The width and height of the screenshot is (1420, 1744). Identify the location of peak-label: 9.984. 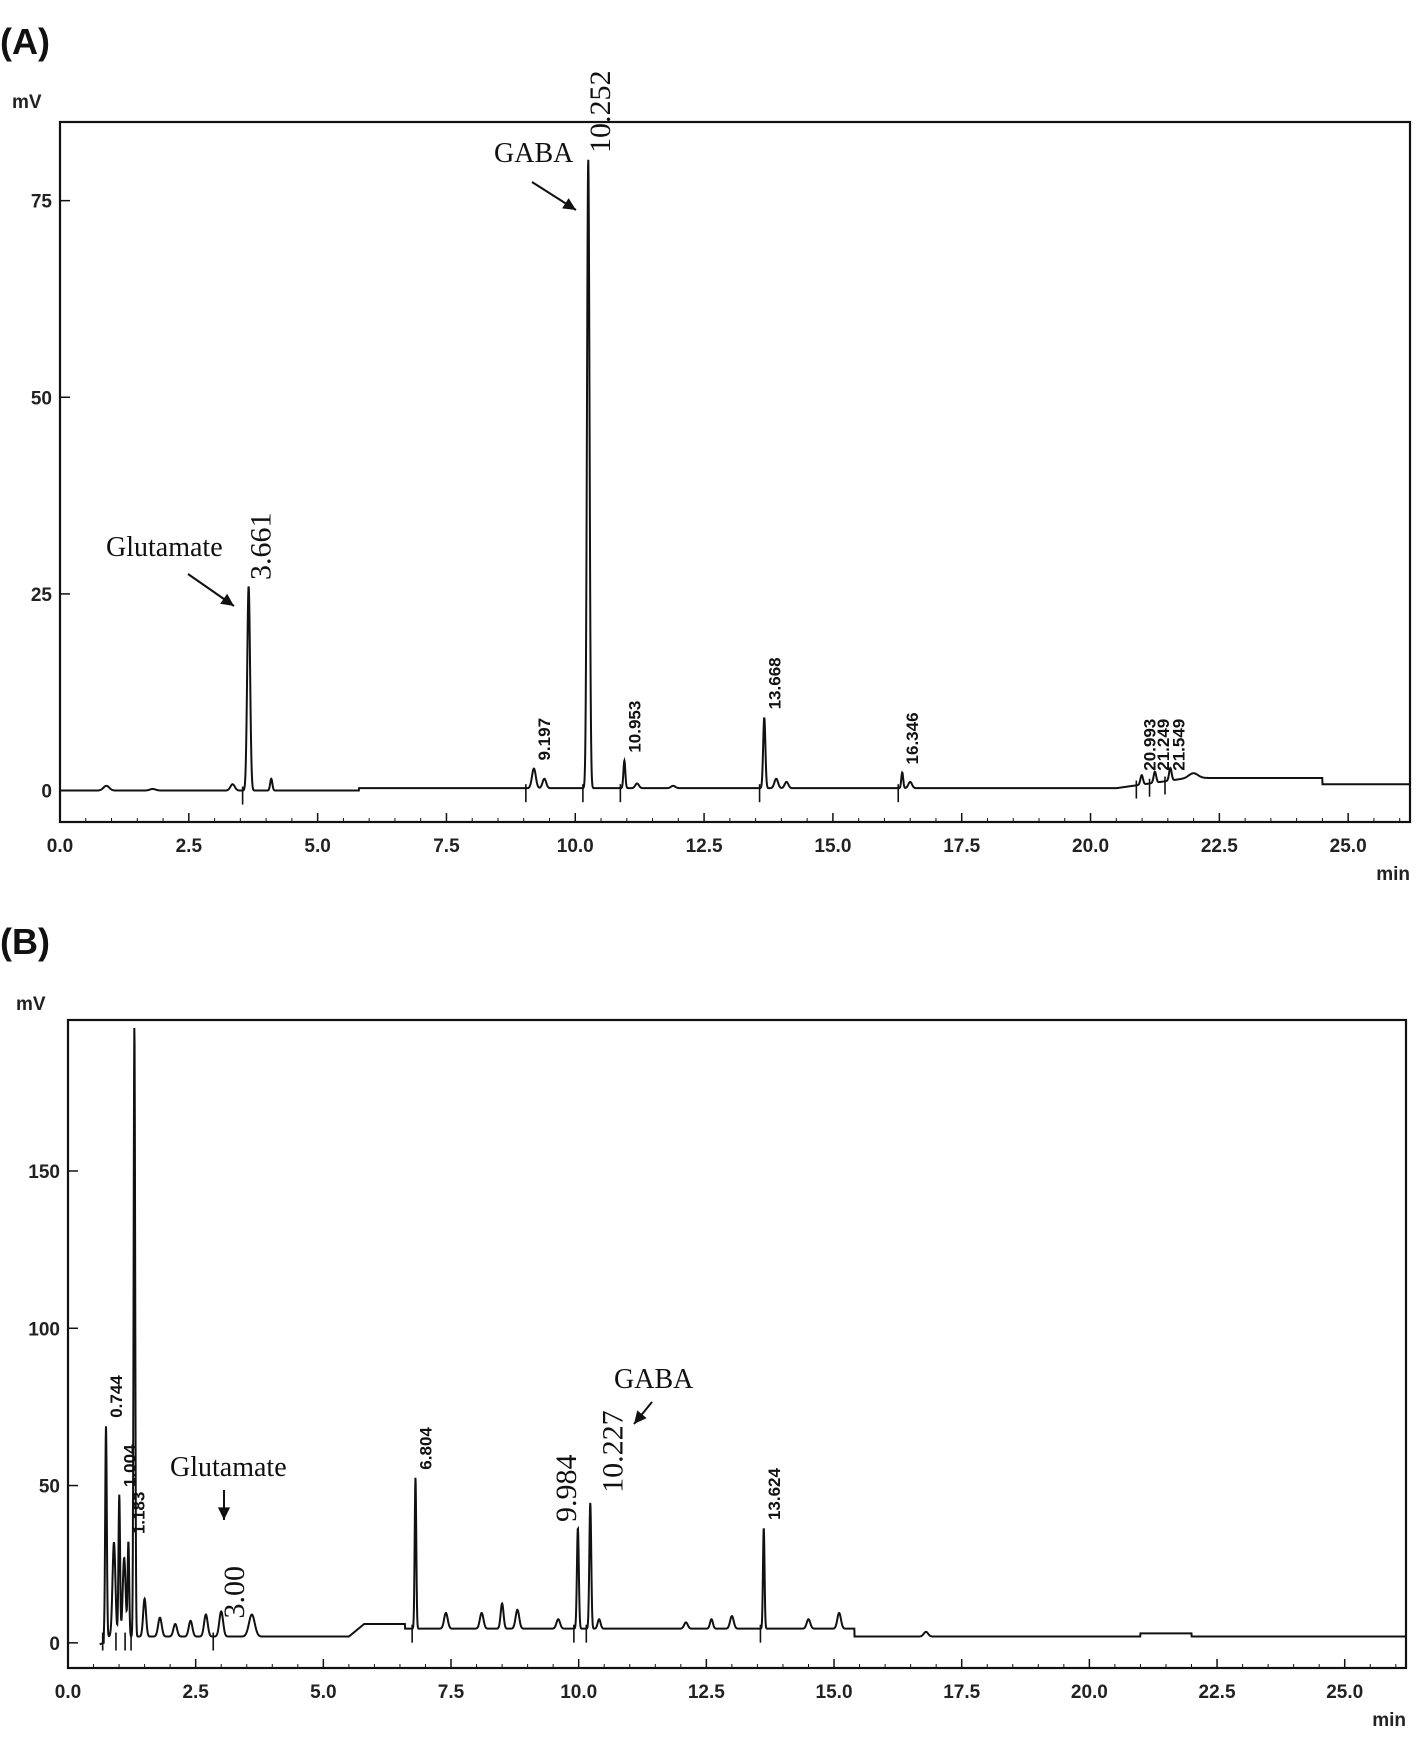
(566, 1489).